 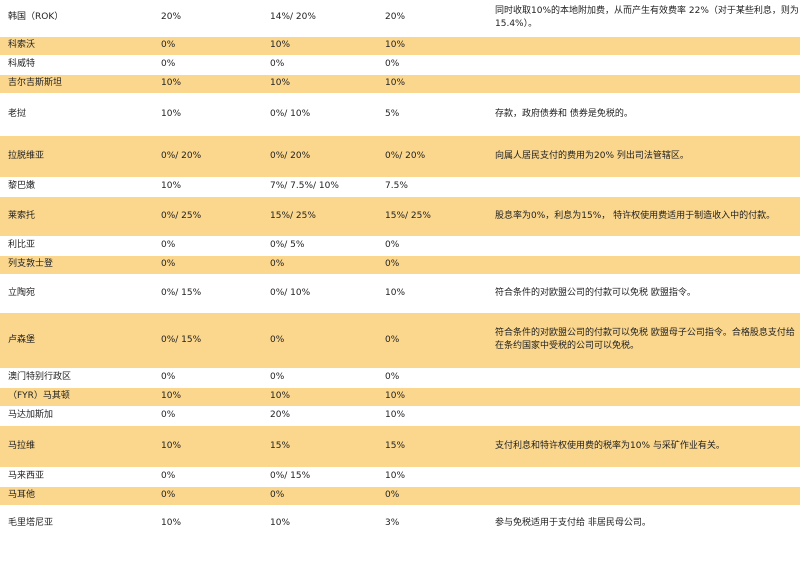 I want to click on country-cell: 澳门特别行政区, so click(x=76, y=378).